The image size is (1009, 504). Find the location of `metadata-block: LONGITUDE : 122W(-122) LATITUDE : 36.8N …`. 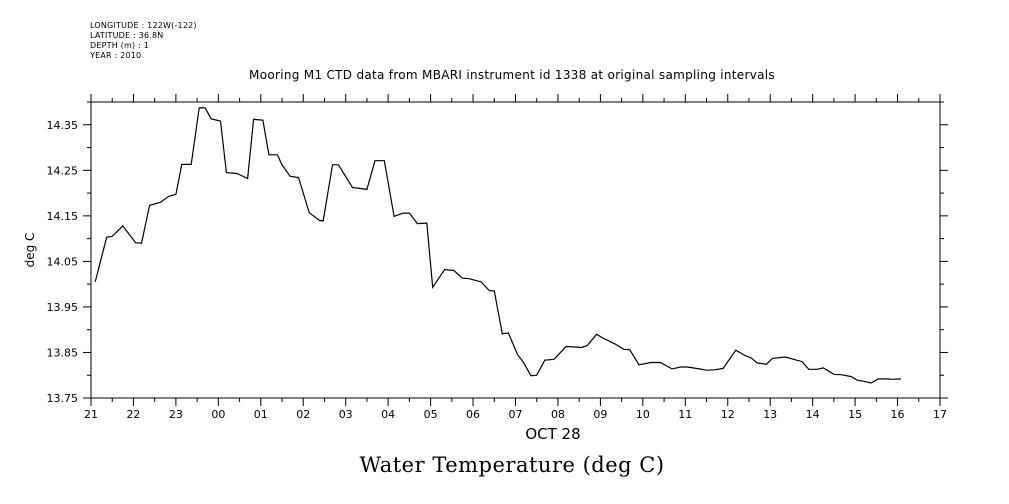

metadata-block: LONGITUDE : 122W(-122) LATITUDE : 36.8N … is located at coordinates (143, 41).